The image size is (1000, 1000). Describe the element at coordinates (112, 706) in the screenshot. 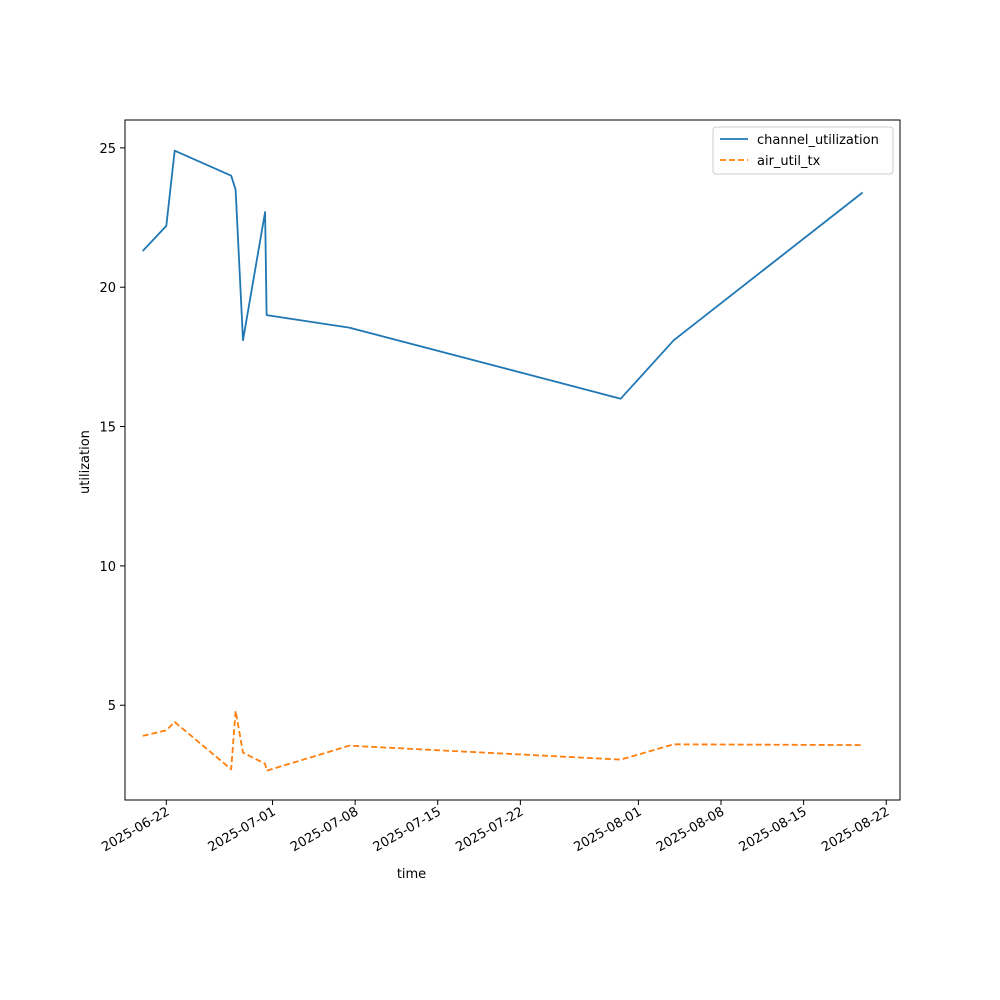

I see `y-tick-label: 5` at that location.